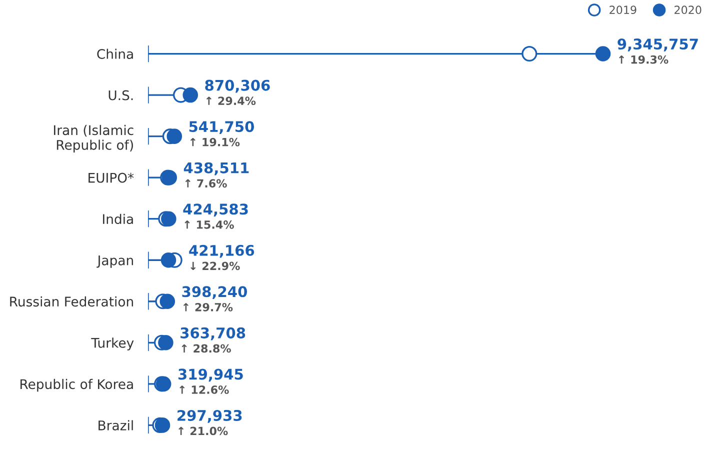 The height and width of the screenshot is (454, 712). What do you see at coordinates (231, 101) in the screenshot?
I see `annotation: ↑ 29.4%` at bounding box center [231, 101].